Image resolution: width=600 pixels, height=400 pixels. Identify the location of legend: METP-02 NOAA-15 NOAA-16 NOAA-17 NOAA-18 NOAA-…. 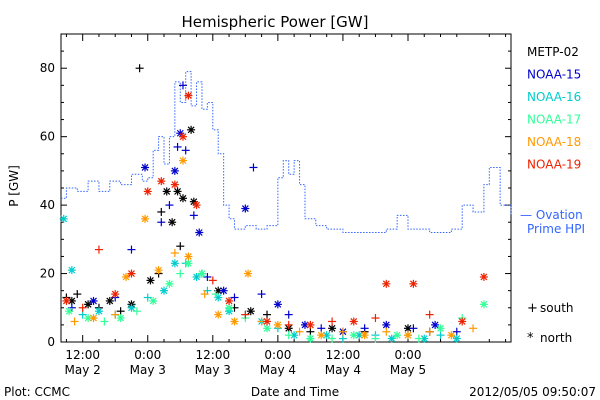
(552, 195).